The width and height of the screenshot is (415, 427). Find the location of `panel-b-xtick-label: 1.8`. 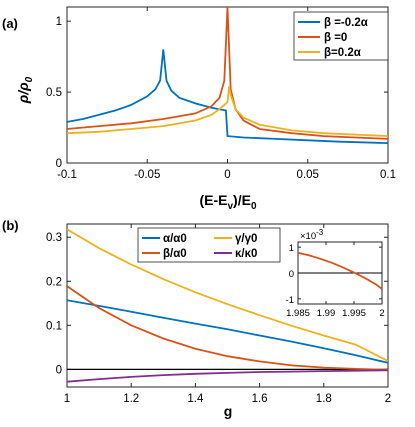

panel-b-xtick-label: 1.8 is located at coordinates (324, 399).